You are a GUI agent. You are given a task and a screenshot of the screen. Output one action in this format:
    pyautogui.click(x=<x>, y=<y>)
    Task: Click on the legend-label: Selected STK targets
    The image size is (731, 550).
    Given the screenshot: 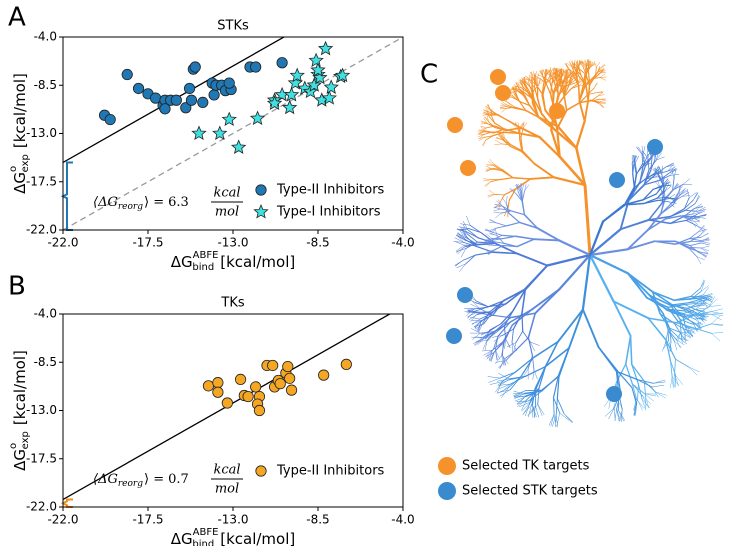 What is the action you would take?
    pyautogui.click(x=530, y=491)
    